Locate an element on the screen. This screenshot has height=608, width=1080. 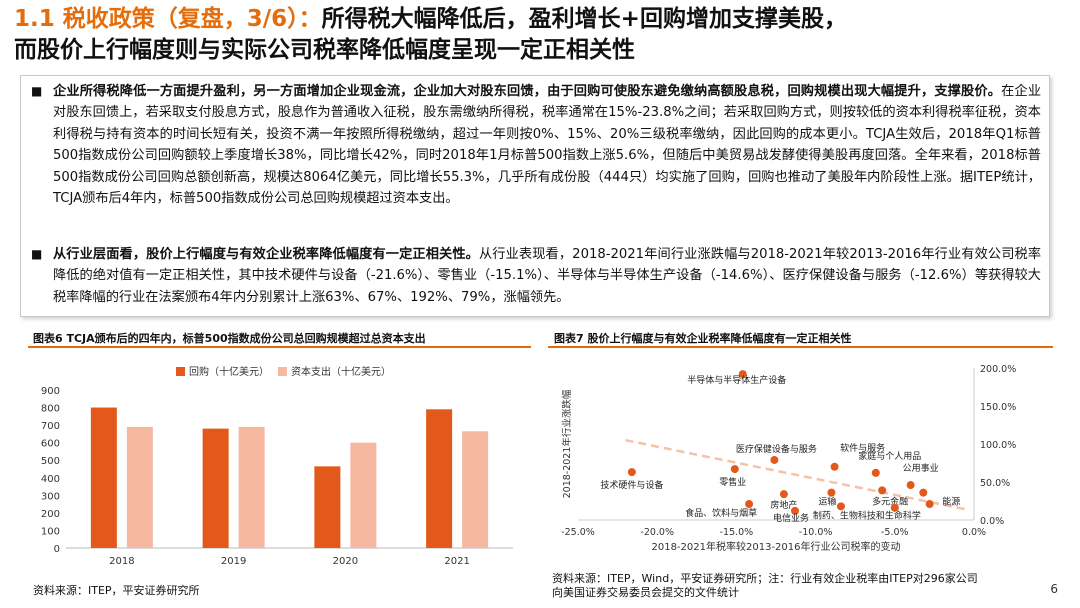
page-number: 6 is located at coordinates (1054, 589).